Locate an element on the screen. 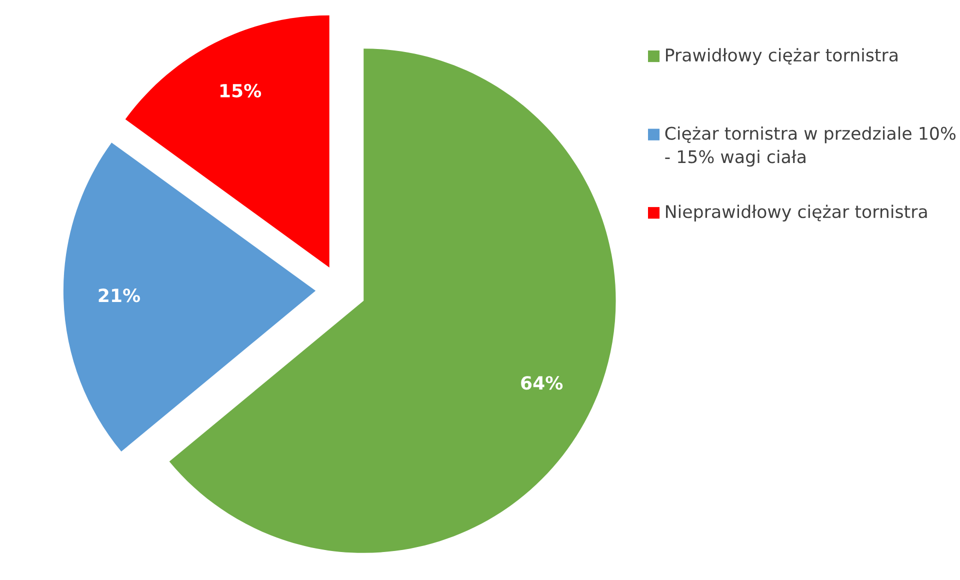 The width and height of the screenshot is (960, 580). legend-label: Nieprawidłowy ciężar tornistra is located at coordinates (796, 213).